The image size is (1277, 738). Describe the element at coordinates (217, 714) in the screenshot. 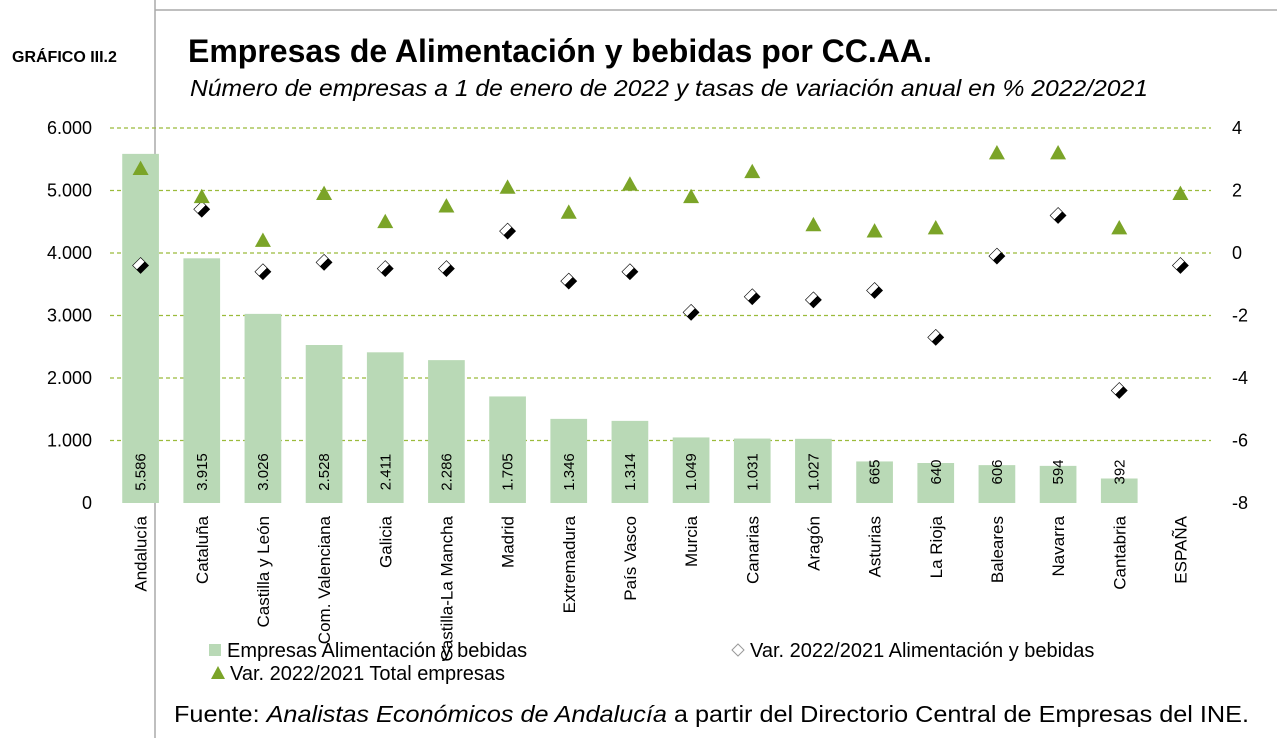

I see `source-prefix: Fuente:` at that location.